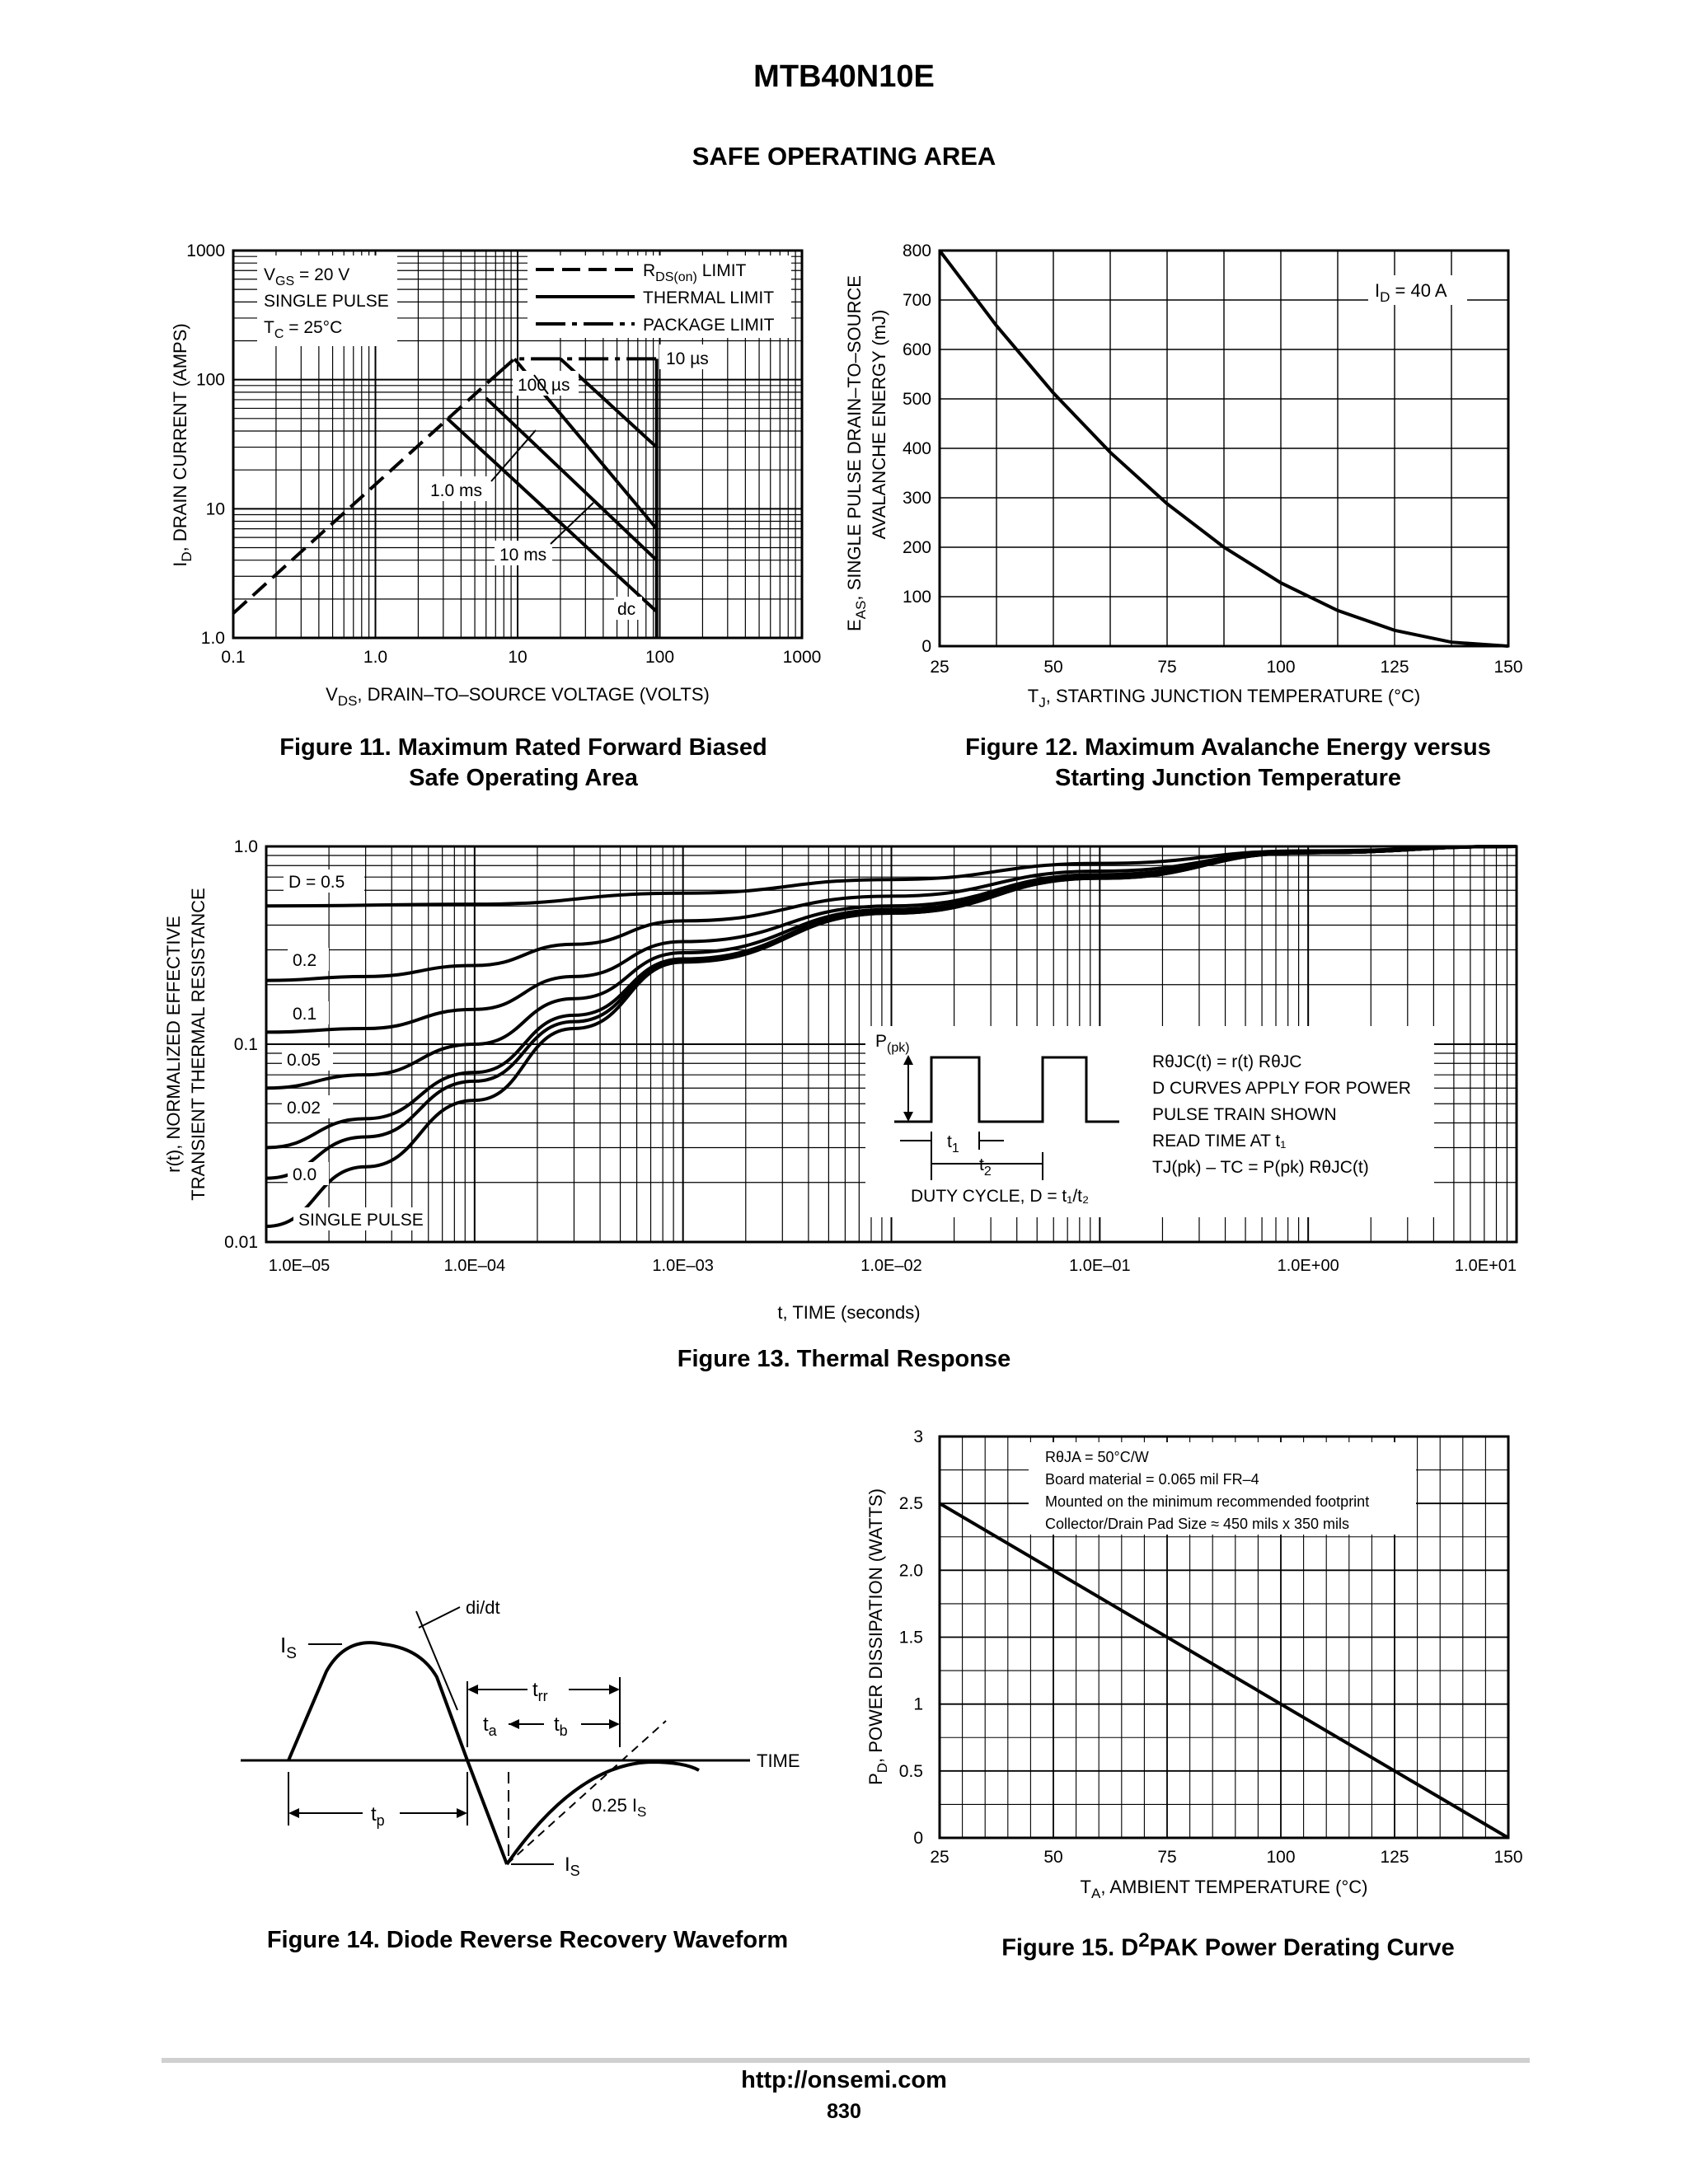  What do you see at coordinates (541, 384) in the screenshot?
I see `fig11-leader-100us` at bounding box center [541, 384].